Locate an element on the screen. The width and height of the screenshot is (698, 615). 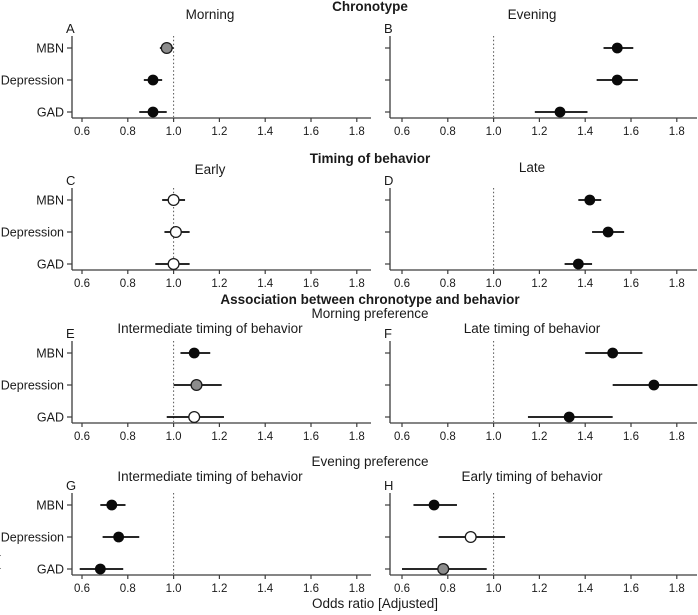
panel-title-d: Late is located at coordinates (532, 167).